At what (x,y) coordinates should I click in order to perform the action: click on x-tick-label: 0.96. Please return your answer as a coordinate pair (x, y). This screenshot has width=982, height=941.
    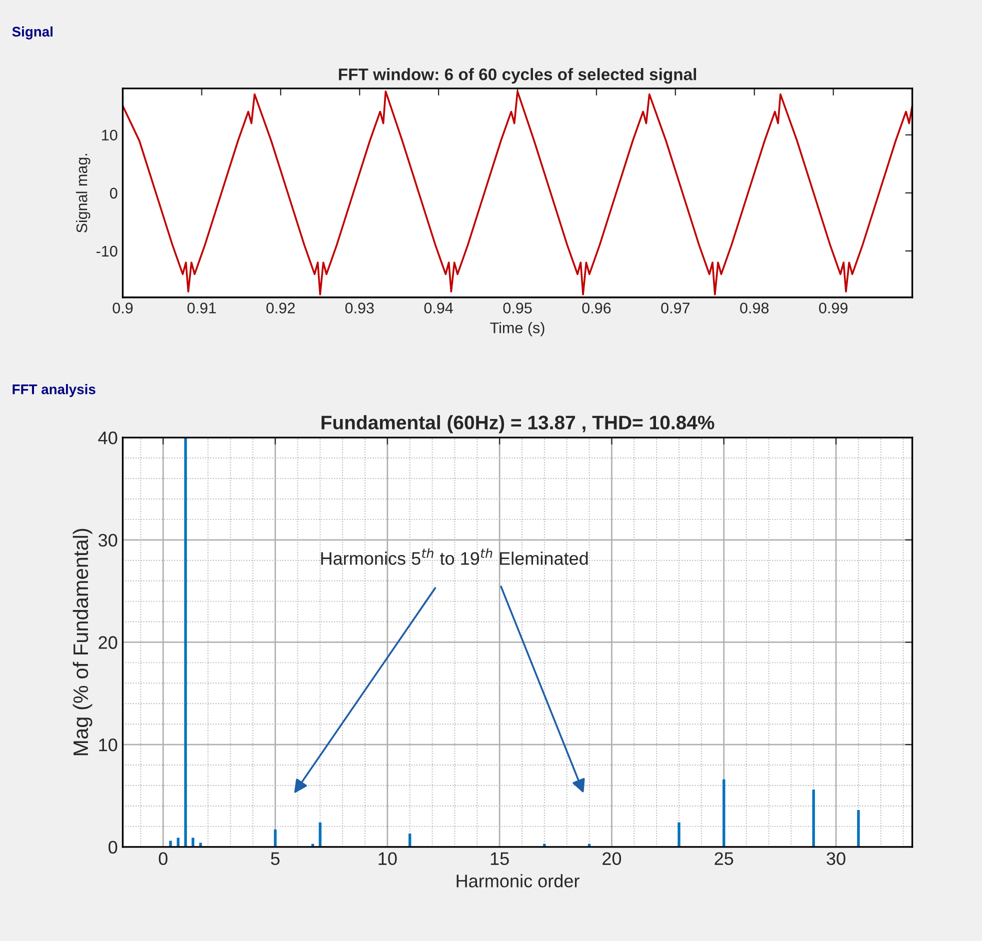
    Looking at the image, I should click on (596, 308).